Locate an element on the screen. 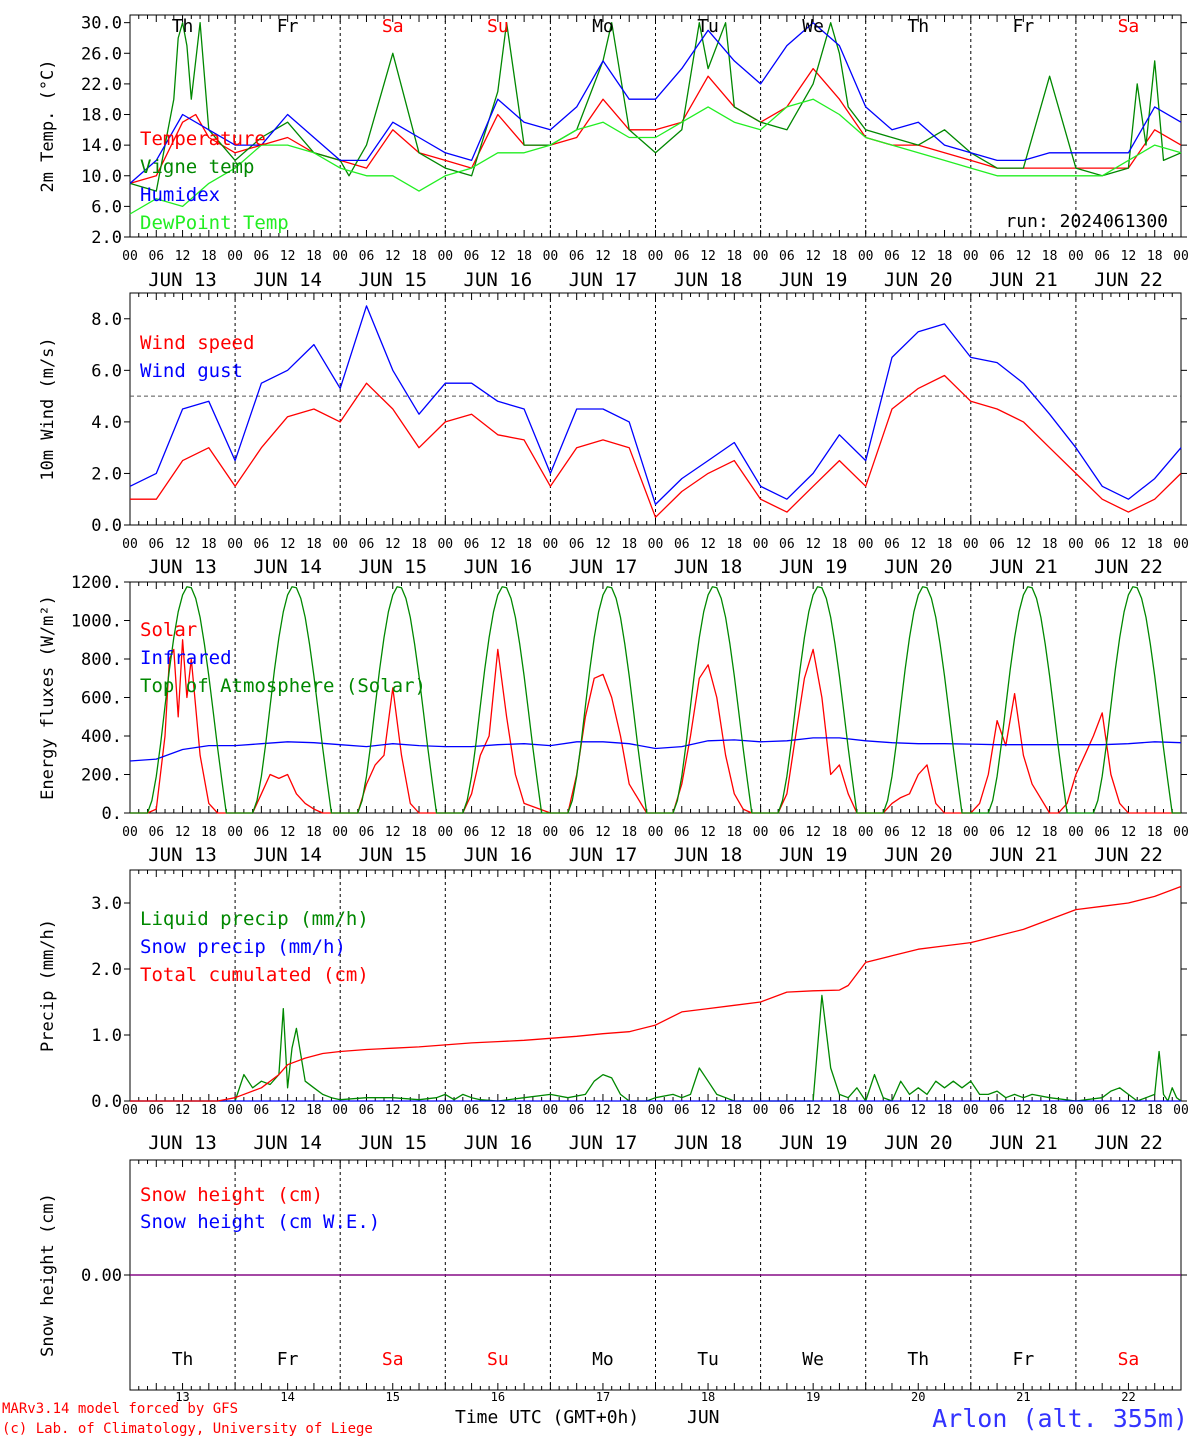  y-tick-label: 1.0 is located at coordinates (106, 1036).